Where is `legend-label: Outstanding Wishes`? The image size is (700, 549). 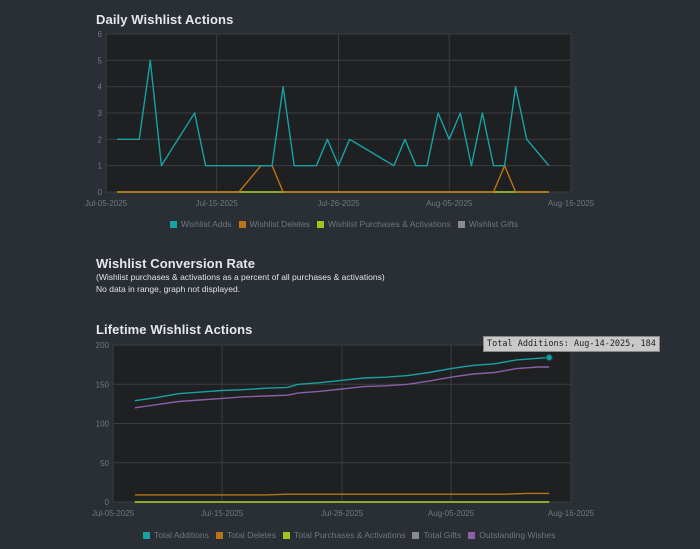
legend-label: Outstanding Wishes is located at coordinates (517, 535).